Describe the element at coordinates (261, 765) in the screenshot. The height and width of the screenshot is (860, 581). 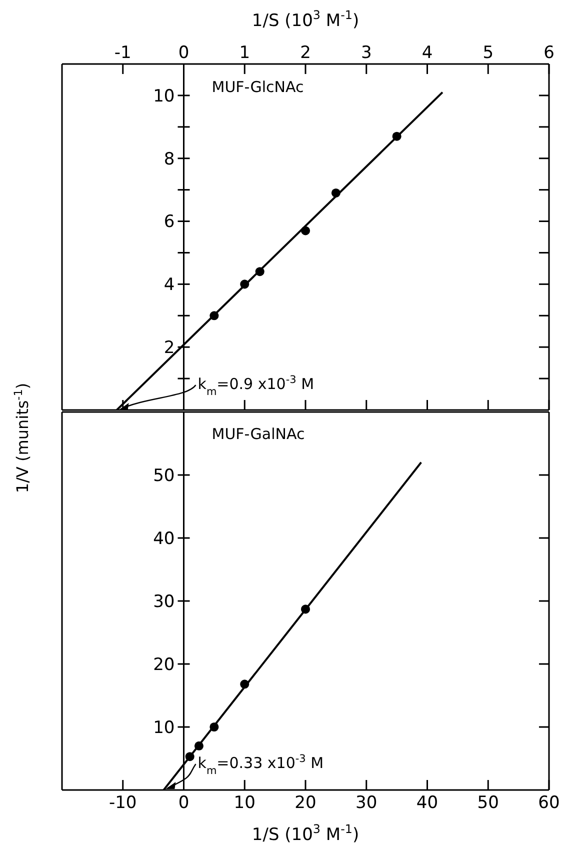
I see `annotation: k$_{m}$=0.33 x10$^{-3}$ M` at that location.